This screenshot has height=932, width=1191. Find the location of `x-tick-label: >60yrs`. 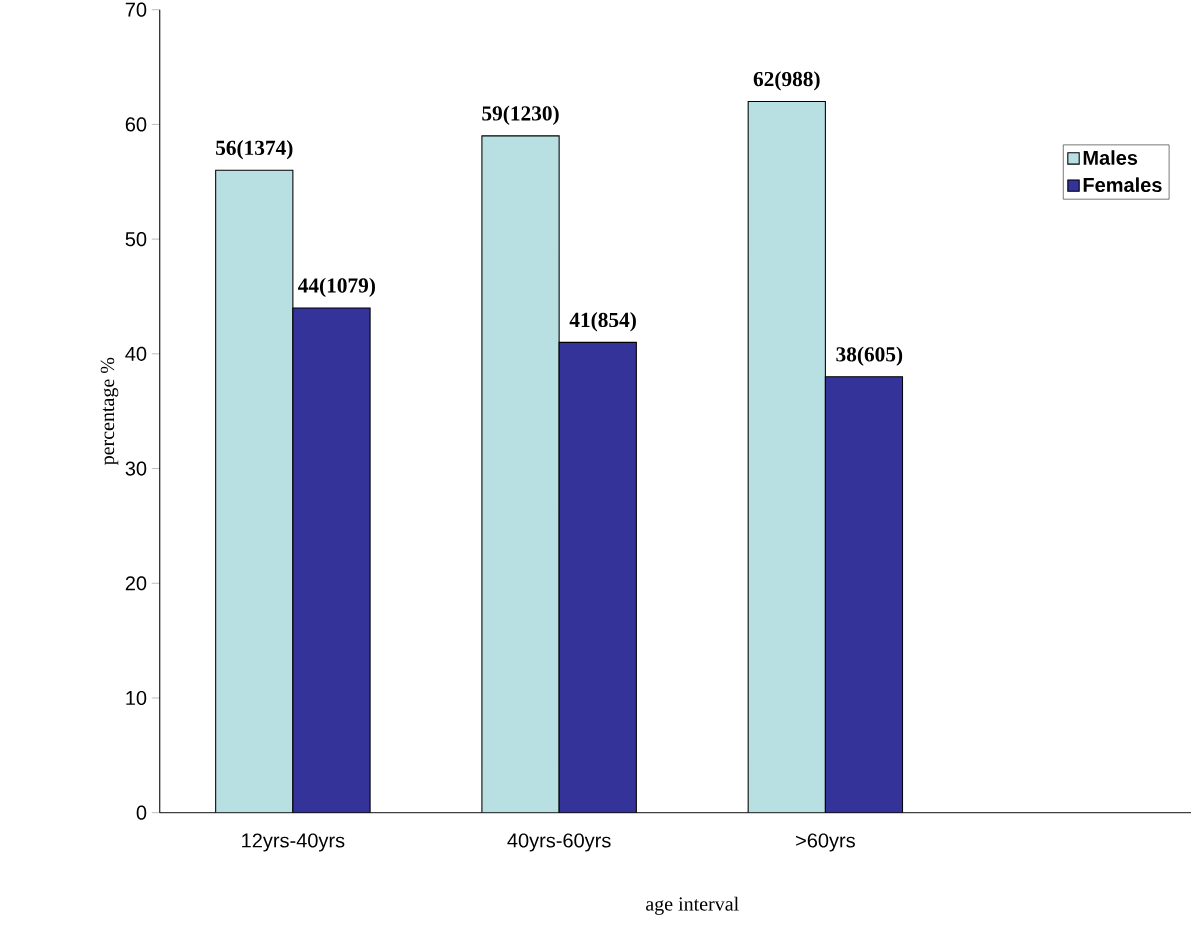

x-tick-label: >60yrs is located at coordinates (825, 842).